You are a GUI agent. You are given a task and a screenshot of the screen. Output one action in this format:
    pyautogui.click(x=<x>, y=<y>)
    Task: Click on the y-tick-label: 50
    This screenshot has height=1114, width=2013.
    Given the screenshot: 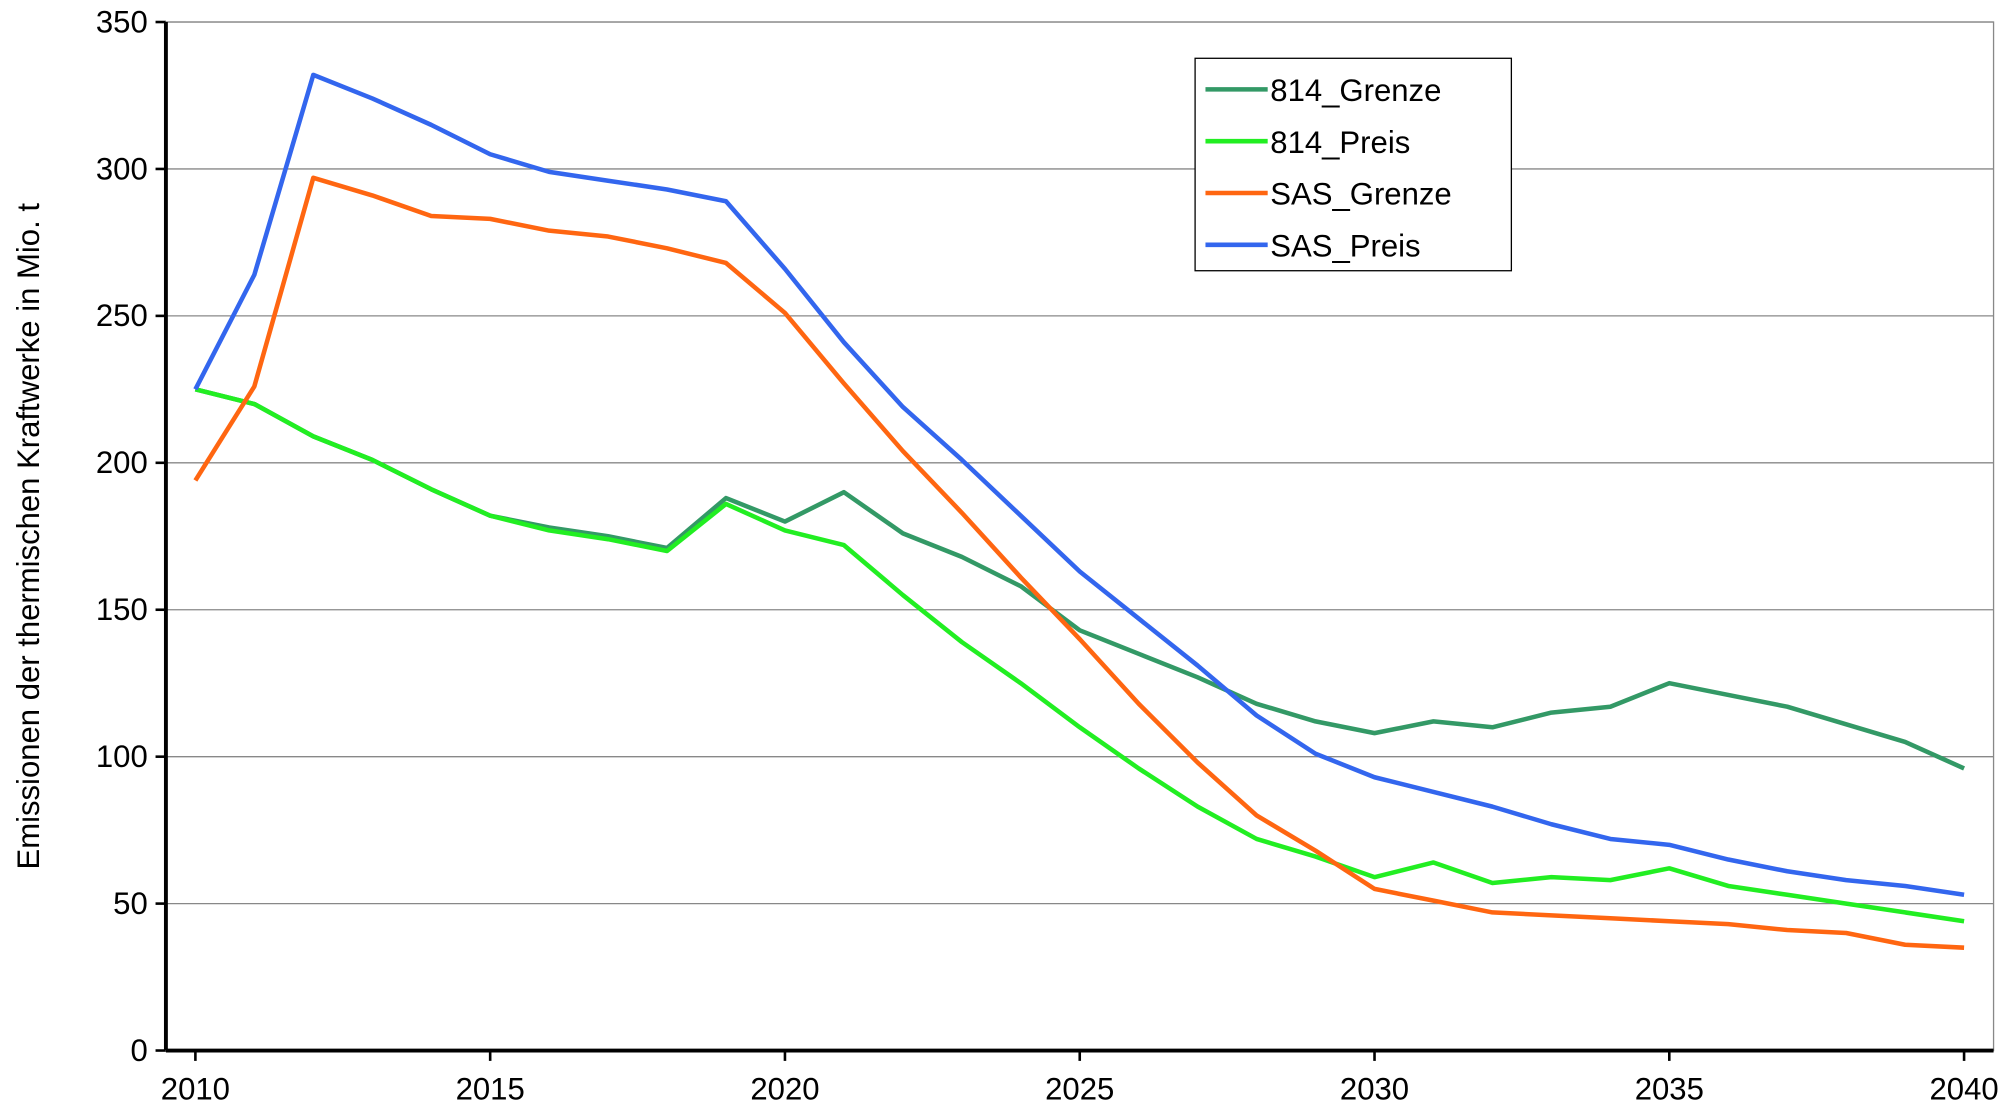 What is the action you would take?
    pyautogui.click(x=130, y=903)
    